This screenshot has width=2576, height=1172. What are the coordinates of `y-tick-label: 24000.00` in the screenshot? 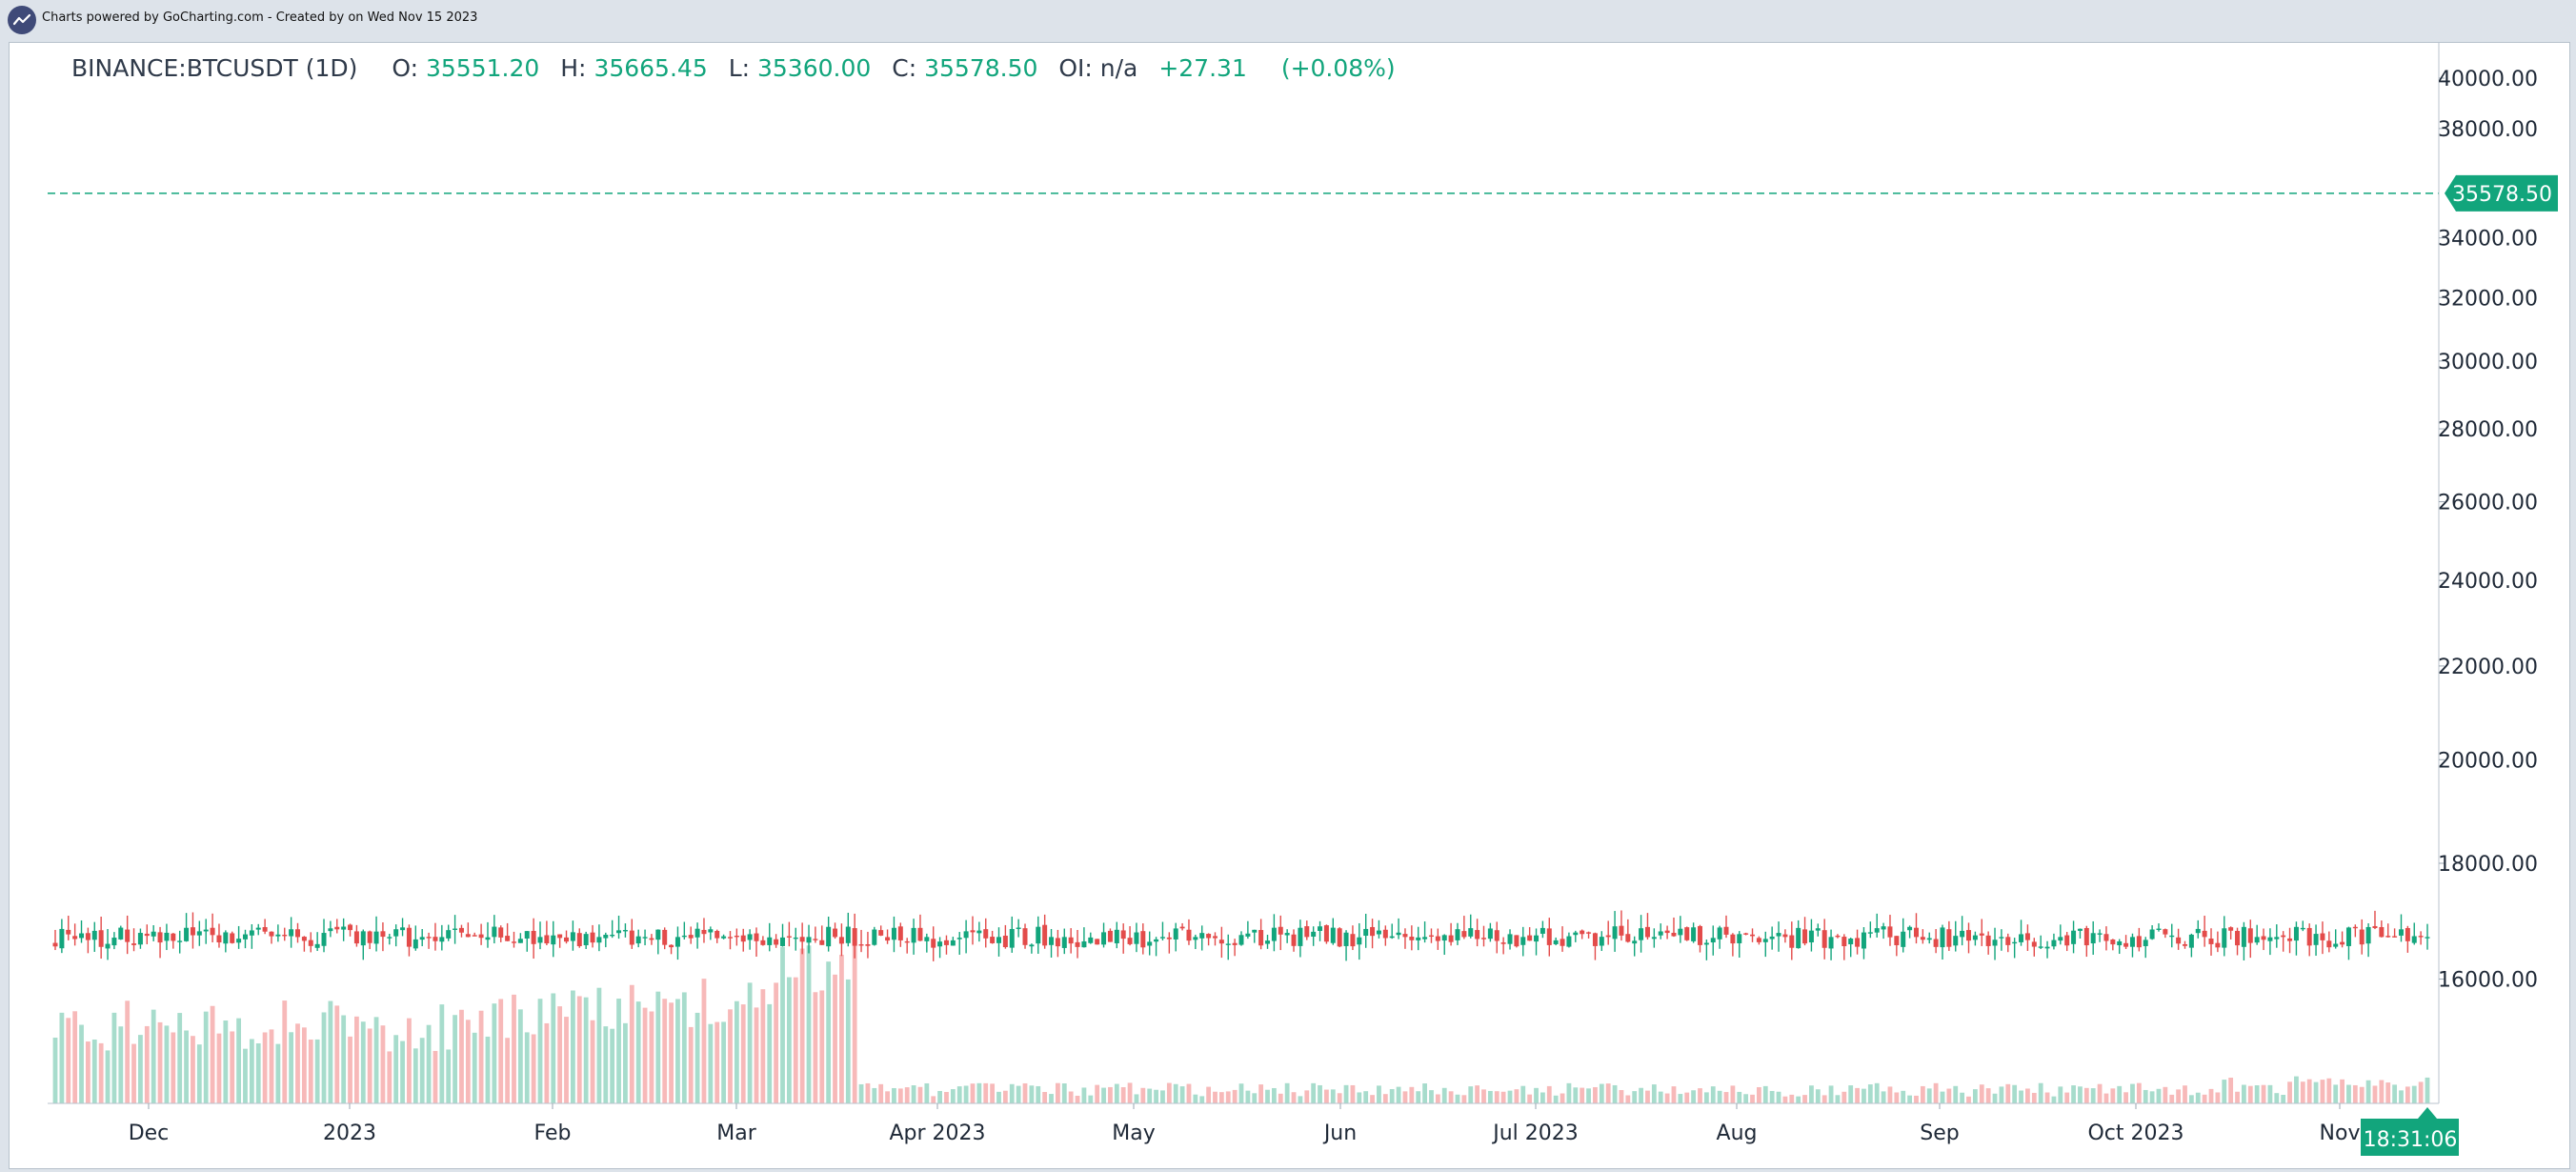 It's located at (2488, 582).